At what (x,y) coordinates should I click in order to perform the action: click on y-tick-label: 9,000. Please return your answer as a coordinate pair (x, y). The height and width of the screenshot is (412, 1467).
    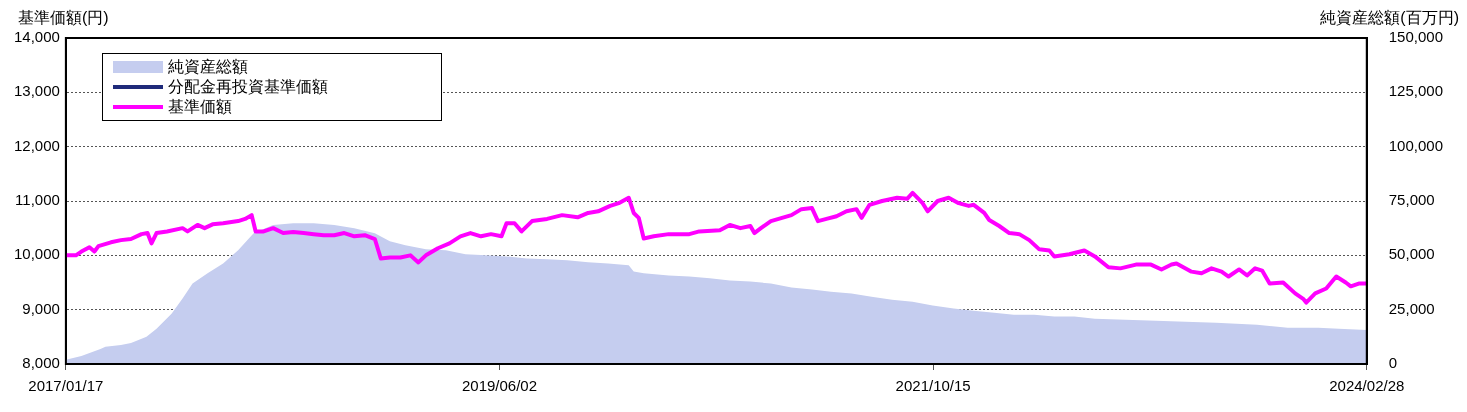
    Looking at the image, I should click on (41, 308).